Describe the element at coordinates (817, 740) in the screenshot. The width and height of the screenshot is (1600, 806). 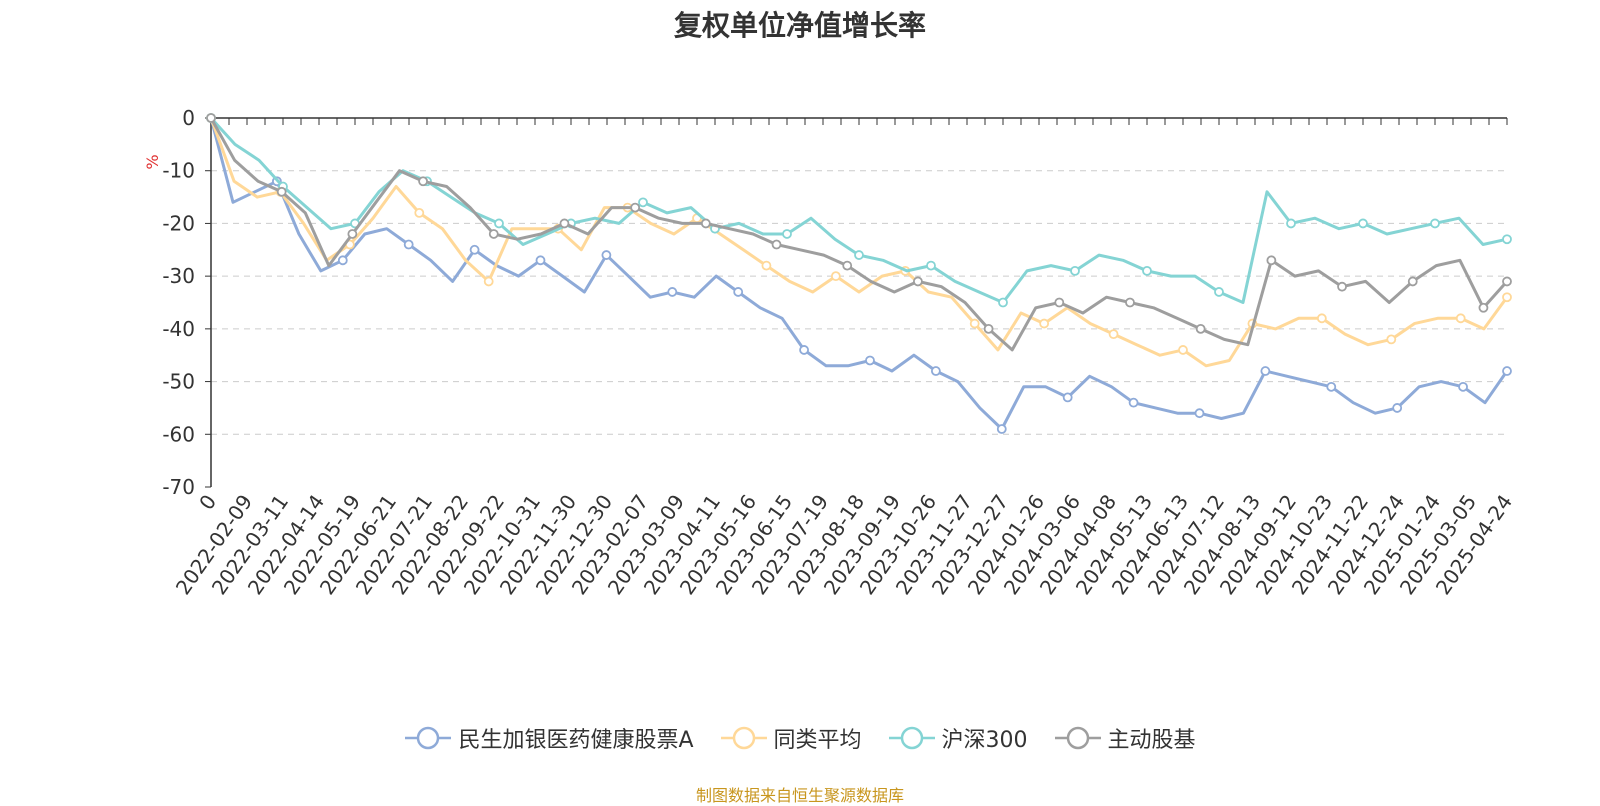
I see `legend-label: 同类平均` at that location.